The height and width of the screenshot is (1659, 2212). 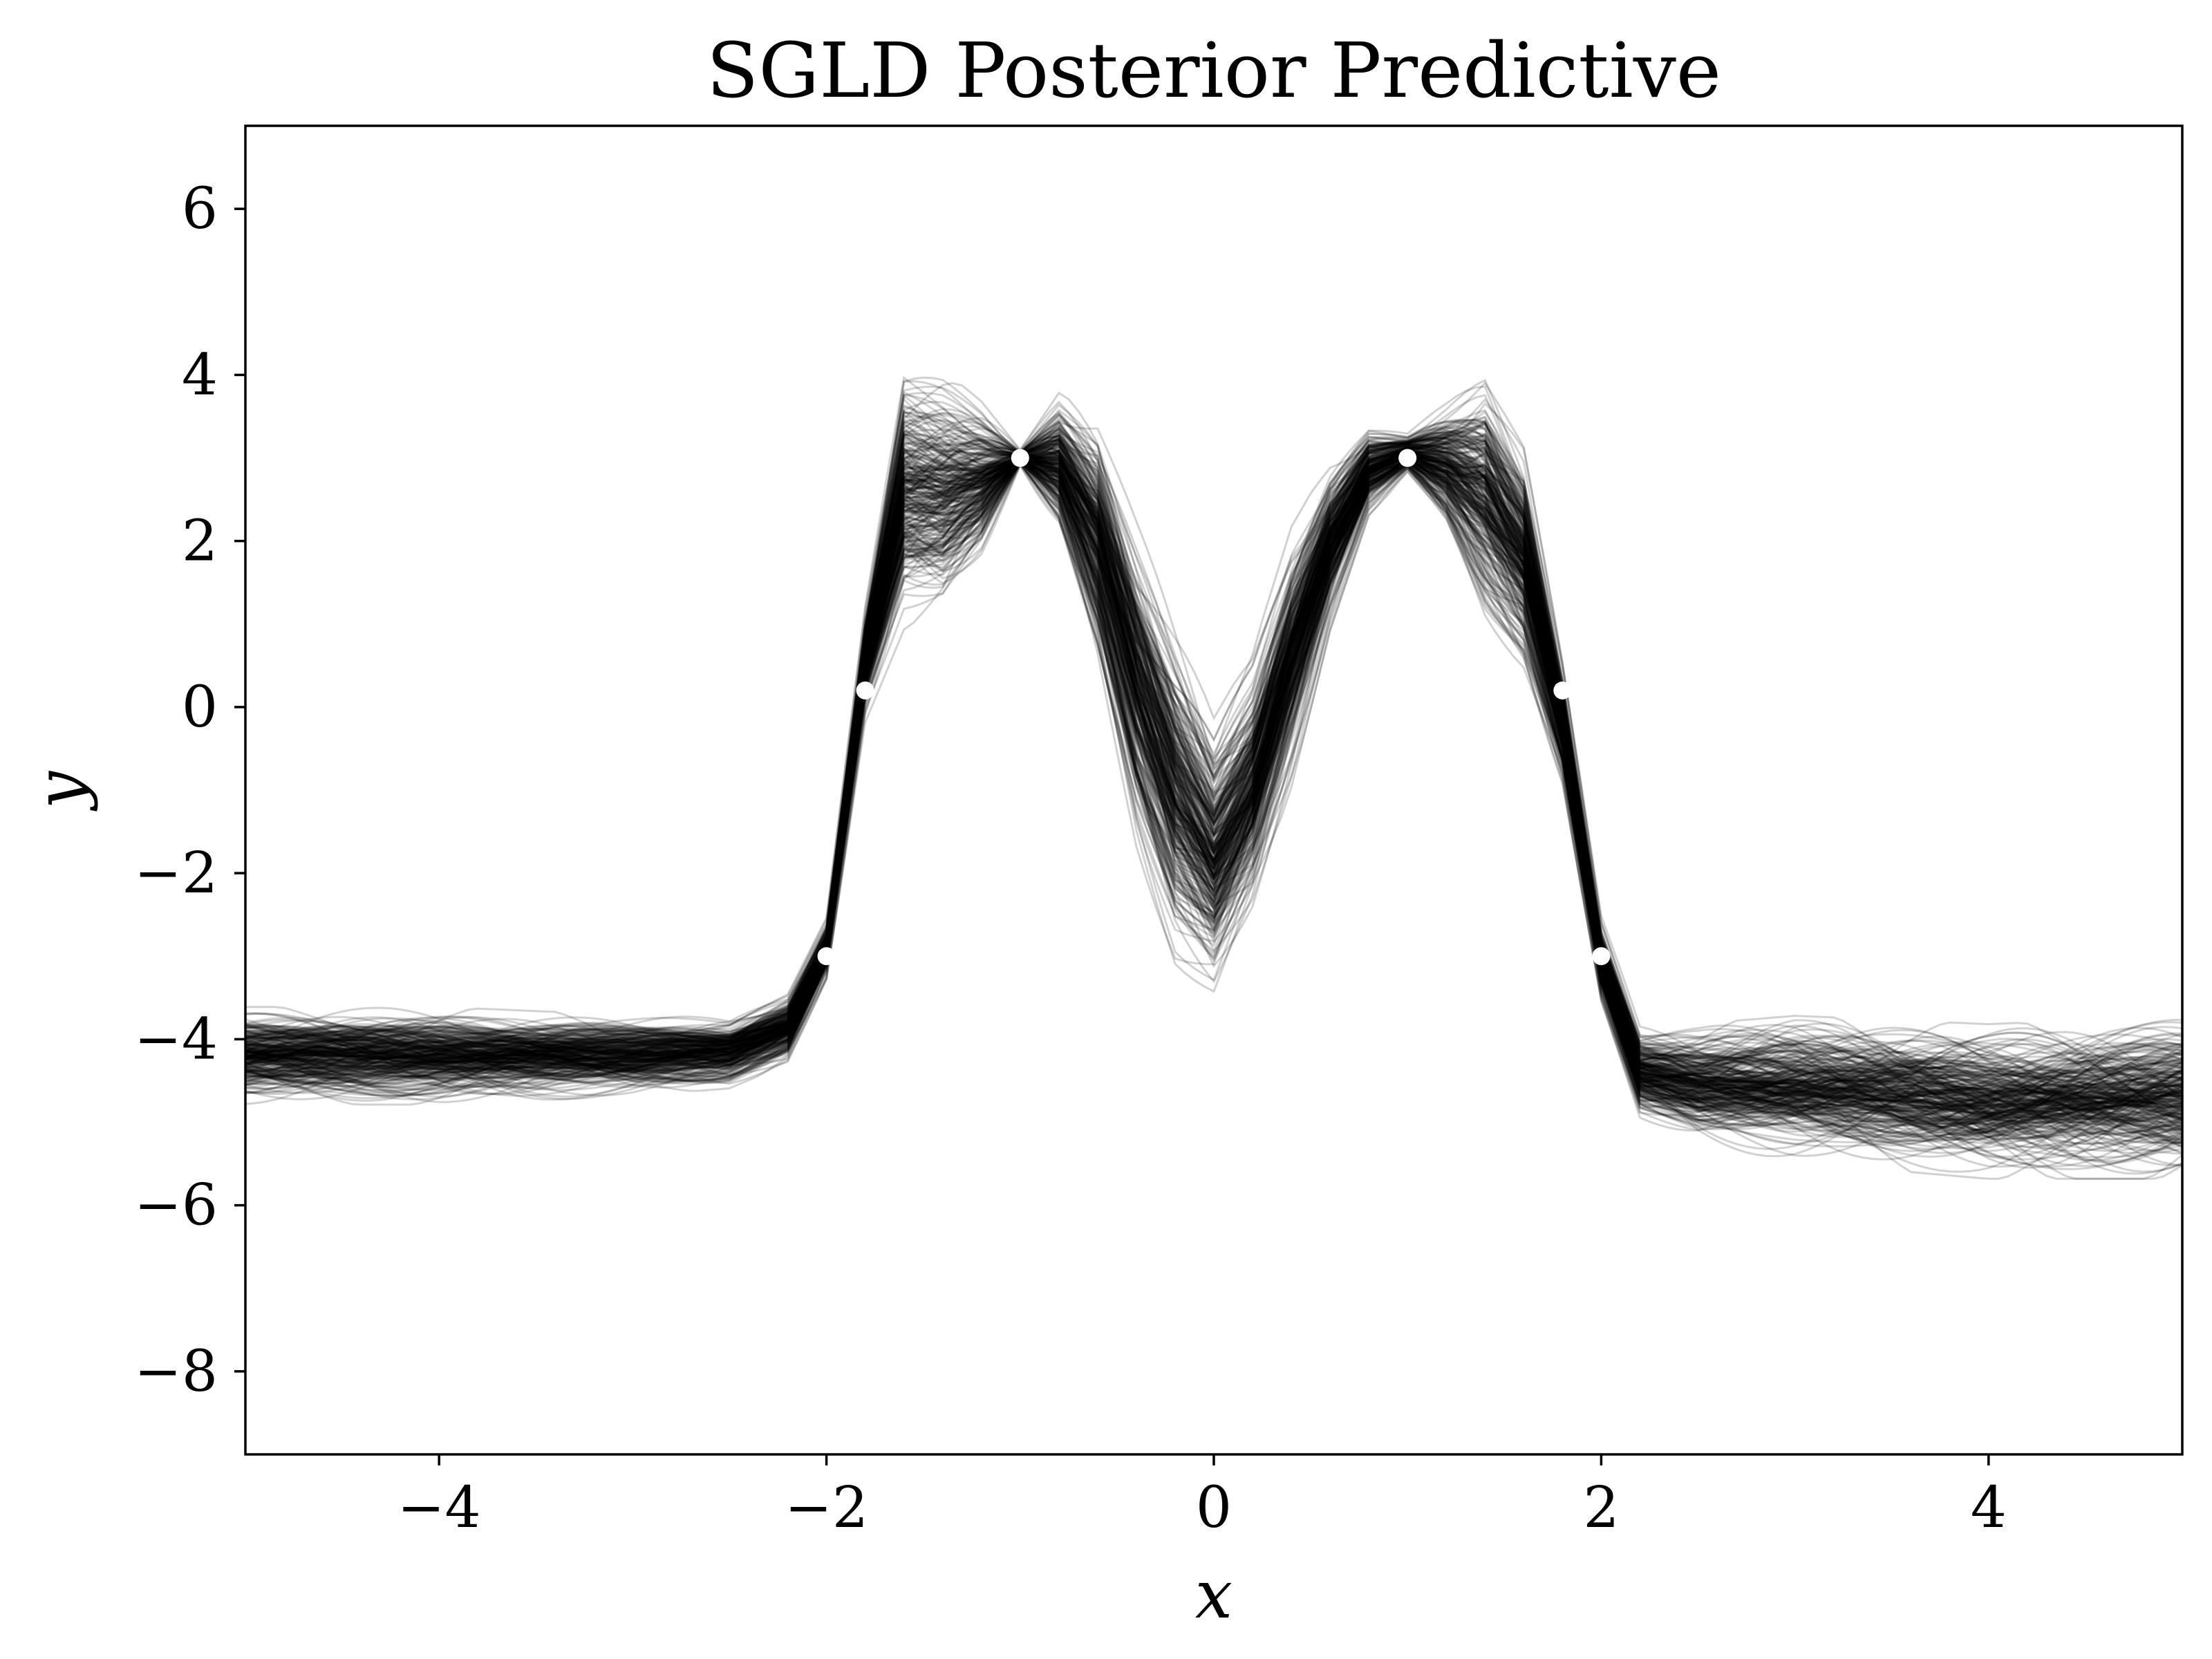 I want to click on observations, so click(x=1214, y=707).